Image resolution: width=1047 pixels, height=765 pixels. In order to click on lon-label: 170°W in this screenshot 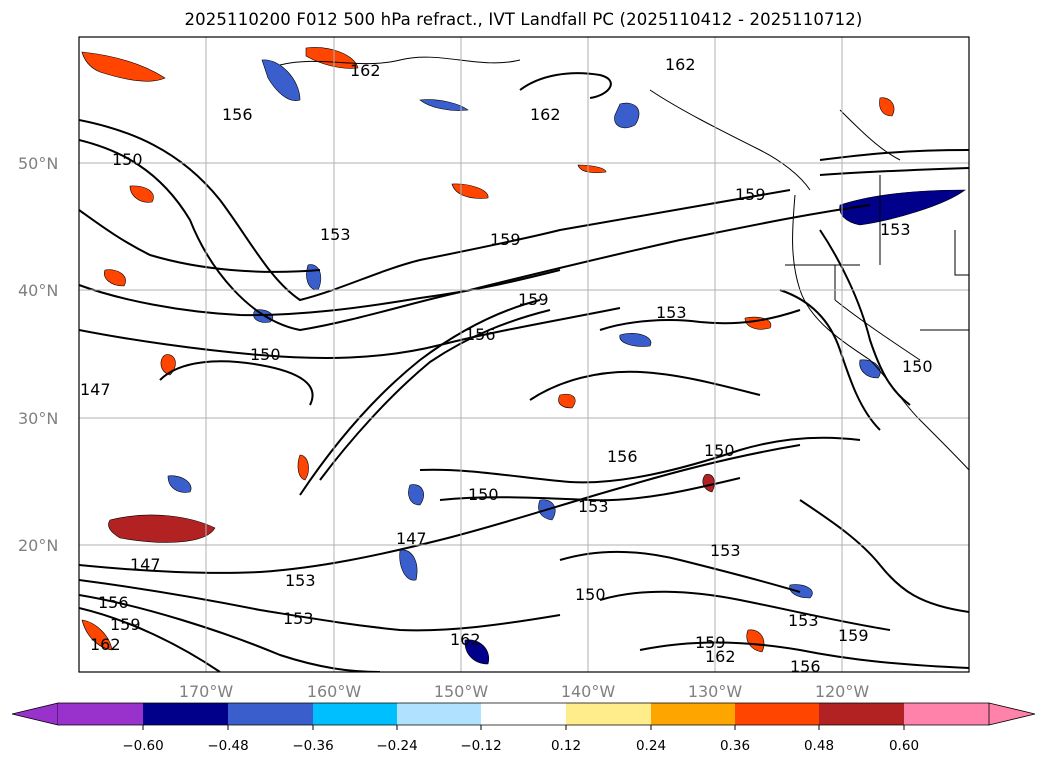, I will do `click(206, 691)`.